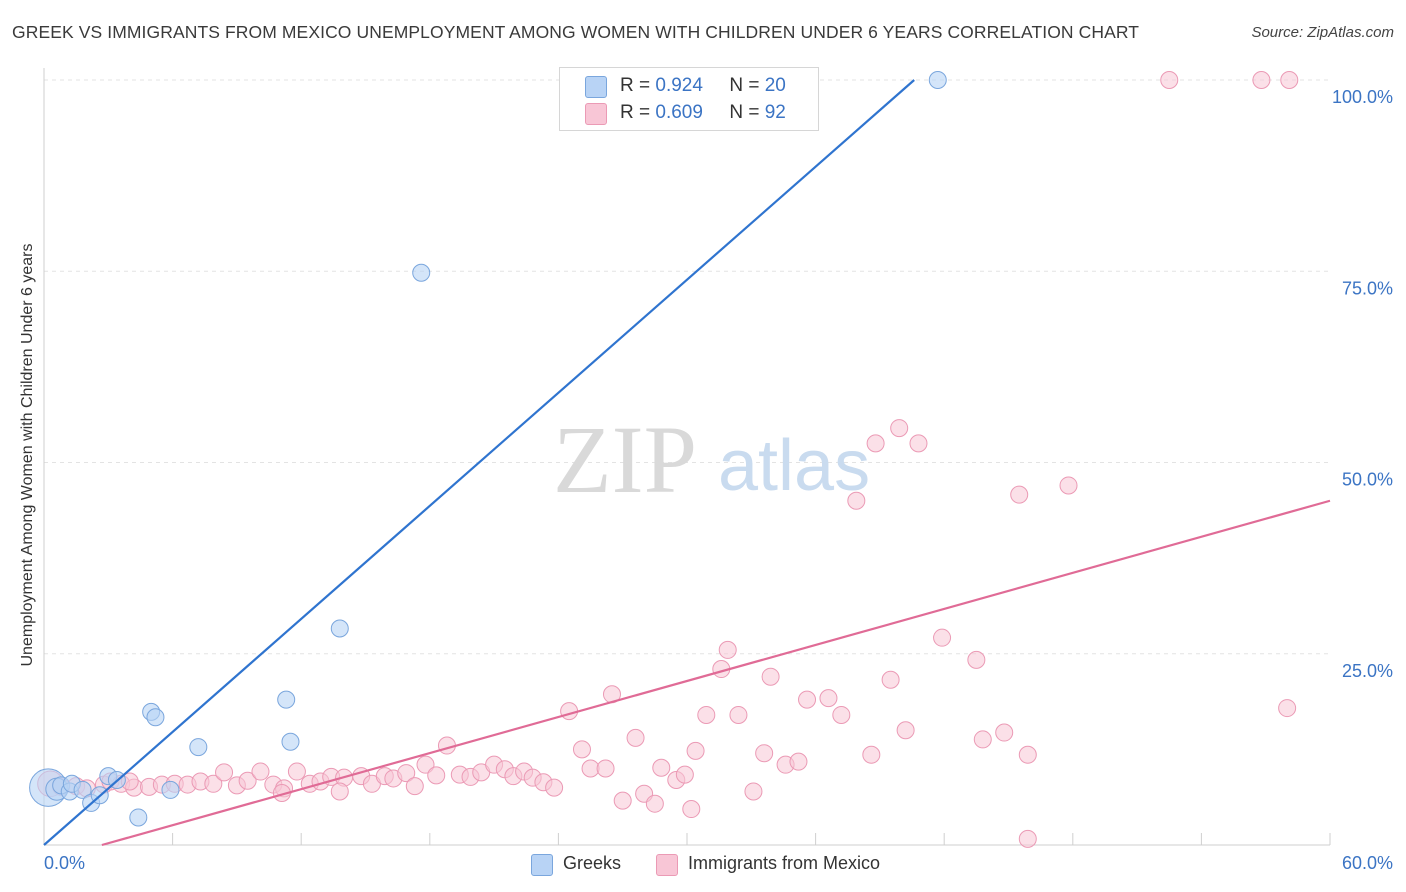 The height and width of the screenshot is (892, 1406). Describe the element at coordinates (1367, 863) in the screenshot. I see `x-tick-label: 60.0%` at that location.